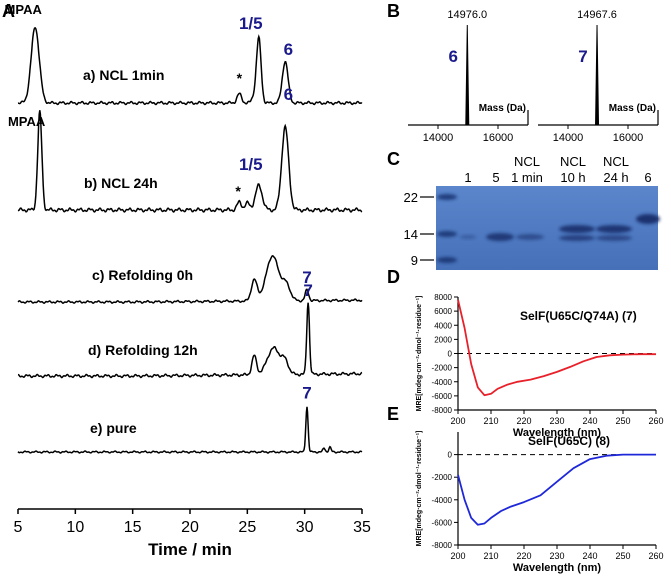 The image size is (671, 579). What do you see at coordinates (411, 234) in the screenshot?
I see `gel-marker-label: 14` at bounding box center [411, 234].